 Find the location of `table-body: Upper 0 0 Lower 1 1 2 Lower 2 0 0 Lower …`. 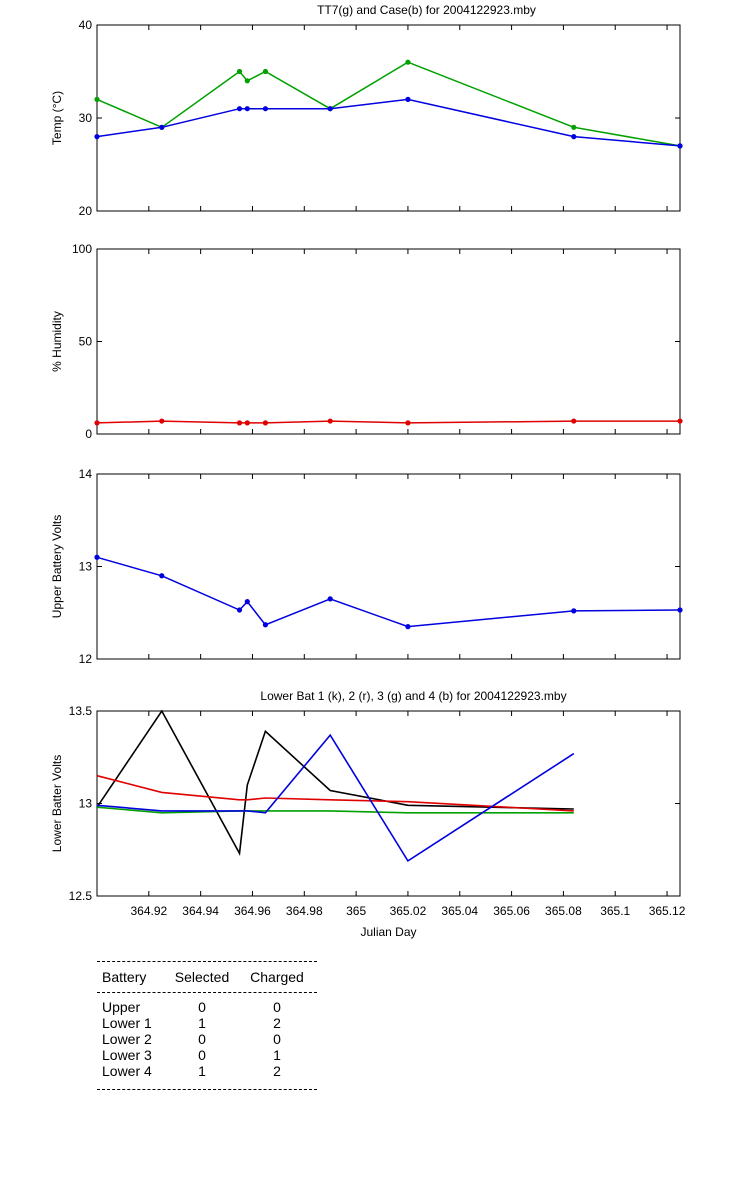

table-body: Upper 0 0 Lower 1 1 2 Lower 2 0 0 Lower … is located at coordinates (207, 1041).